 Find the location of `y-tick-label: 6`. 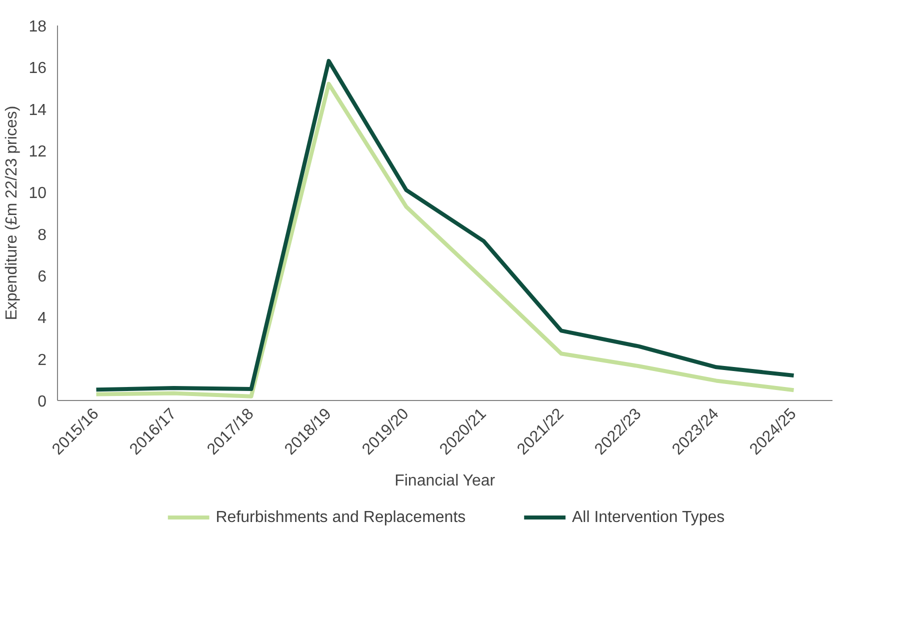

y-tick-label: 6 is located at coordinates (42, 277).